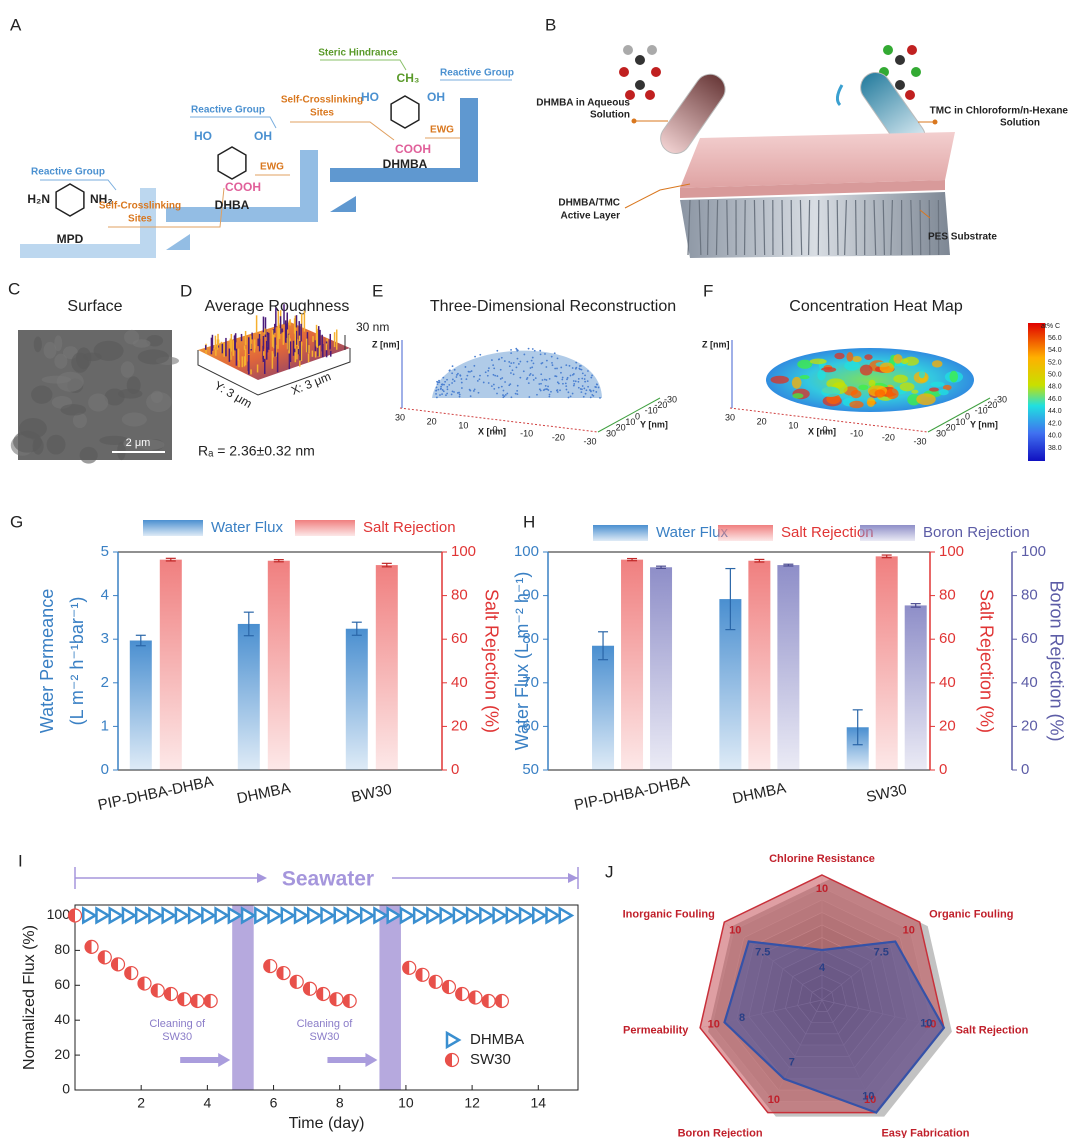 The width and height of the screenshot is (1080, 1138). What do you see at coordinates (173, 528) in the screenshot?
I see `legend-swatch` at bounding box center [173, 528].